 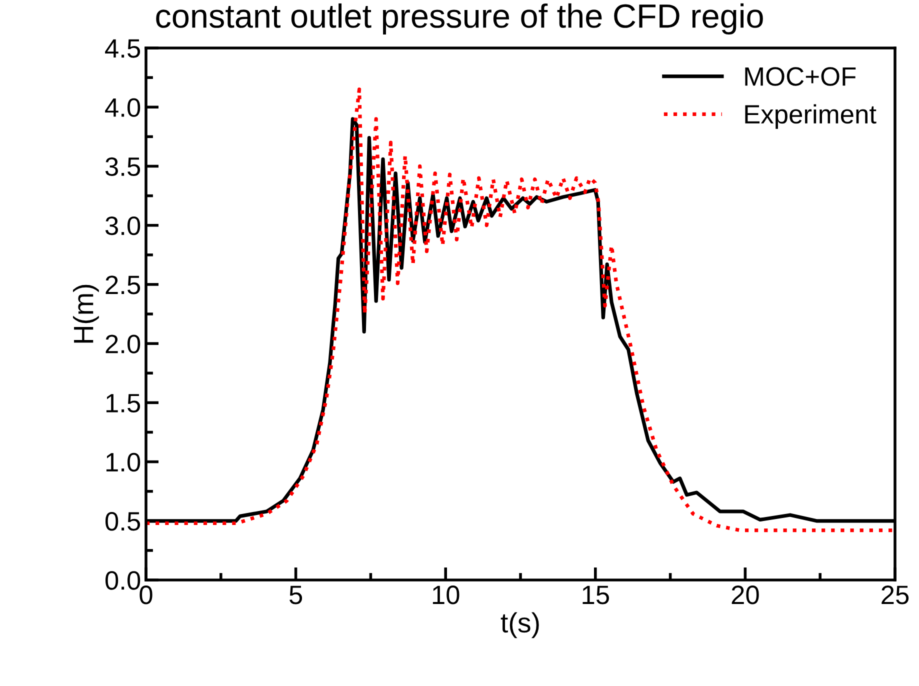 I want to click on y-tick-label: 0.5, so click(x=122, y=521).